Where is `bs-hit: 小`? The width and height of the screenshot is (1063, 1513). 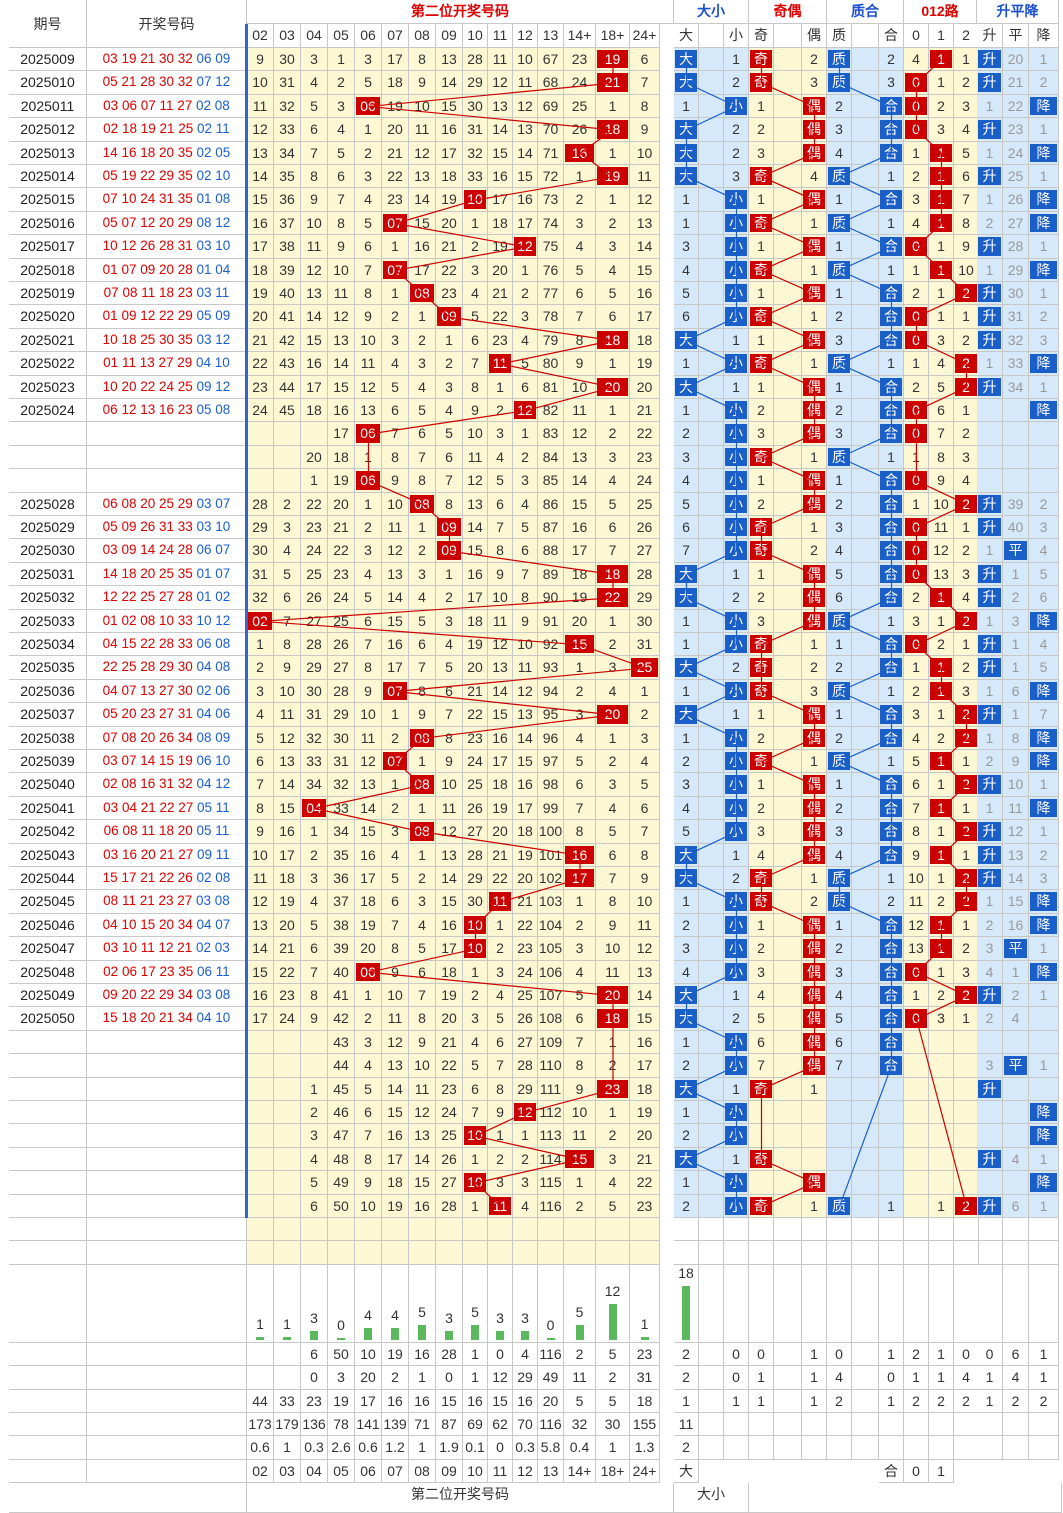 bs-hit: 小 is located at coordinates (736, 364).